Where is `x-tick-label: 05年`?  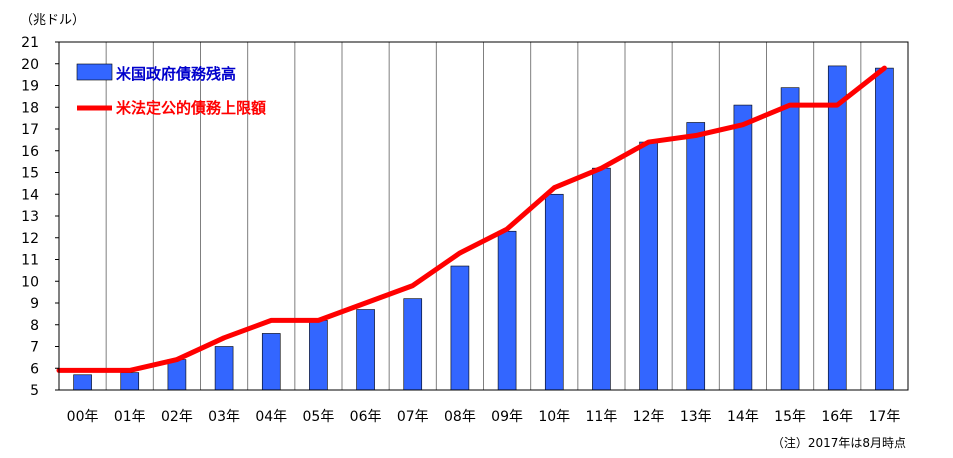
x-tick-label: 05年 is located at coordinates (319, 417).